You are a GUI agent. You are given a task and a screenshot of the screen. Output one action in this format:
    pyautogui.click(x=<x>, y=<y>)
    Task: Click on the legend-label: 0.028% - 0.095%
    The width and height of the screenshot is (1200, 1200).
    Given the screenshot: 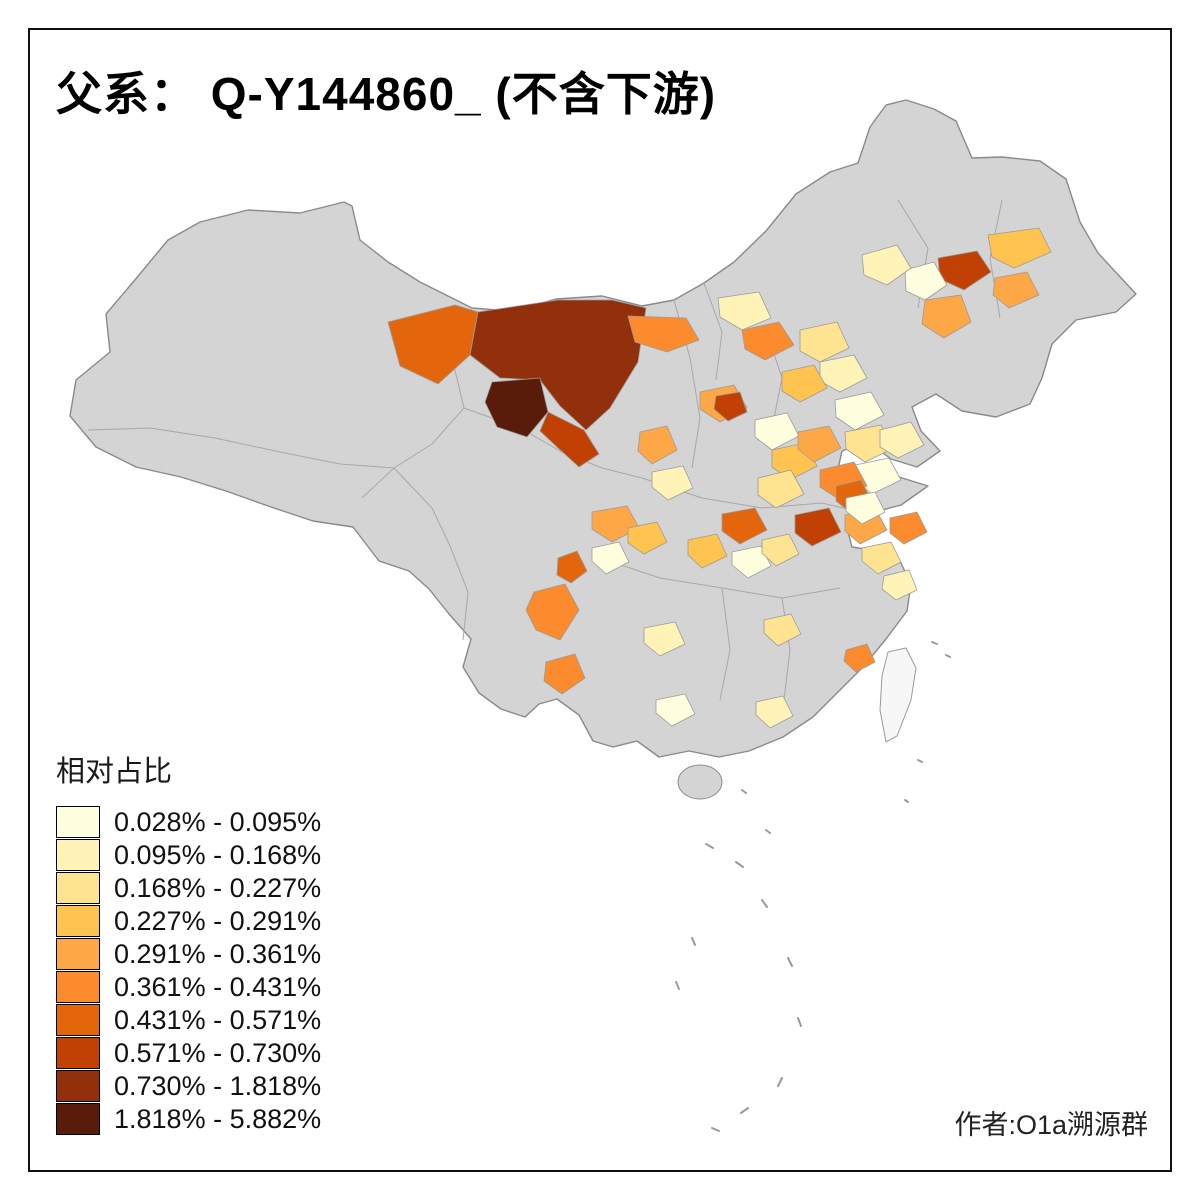 What is the action you would take?
    pyautogui.click(x=218, y=821)
    